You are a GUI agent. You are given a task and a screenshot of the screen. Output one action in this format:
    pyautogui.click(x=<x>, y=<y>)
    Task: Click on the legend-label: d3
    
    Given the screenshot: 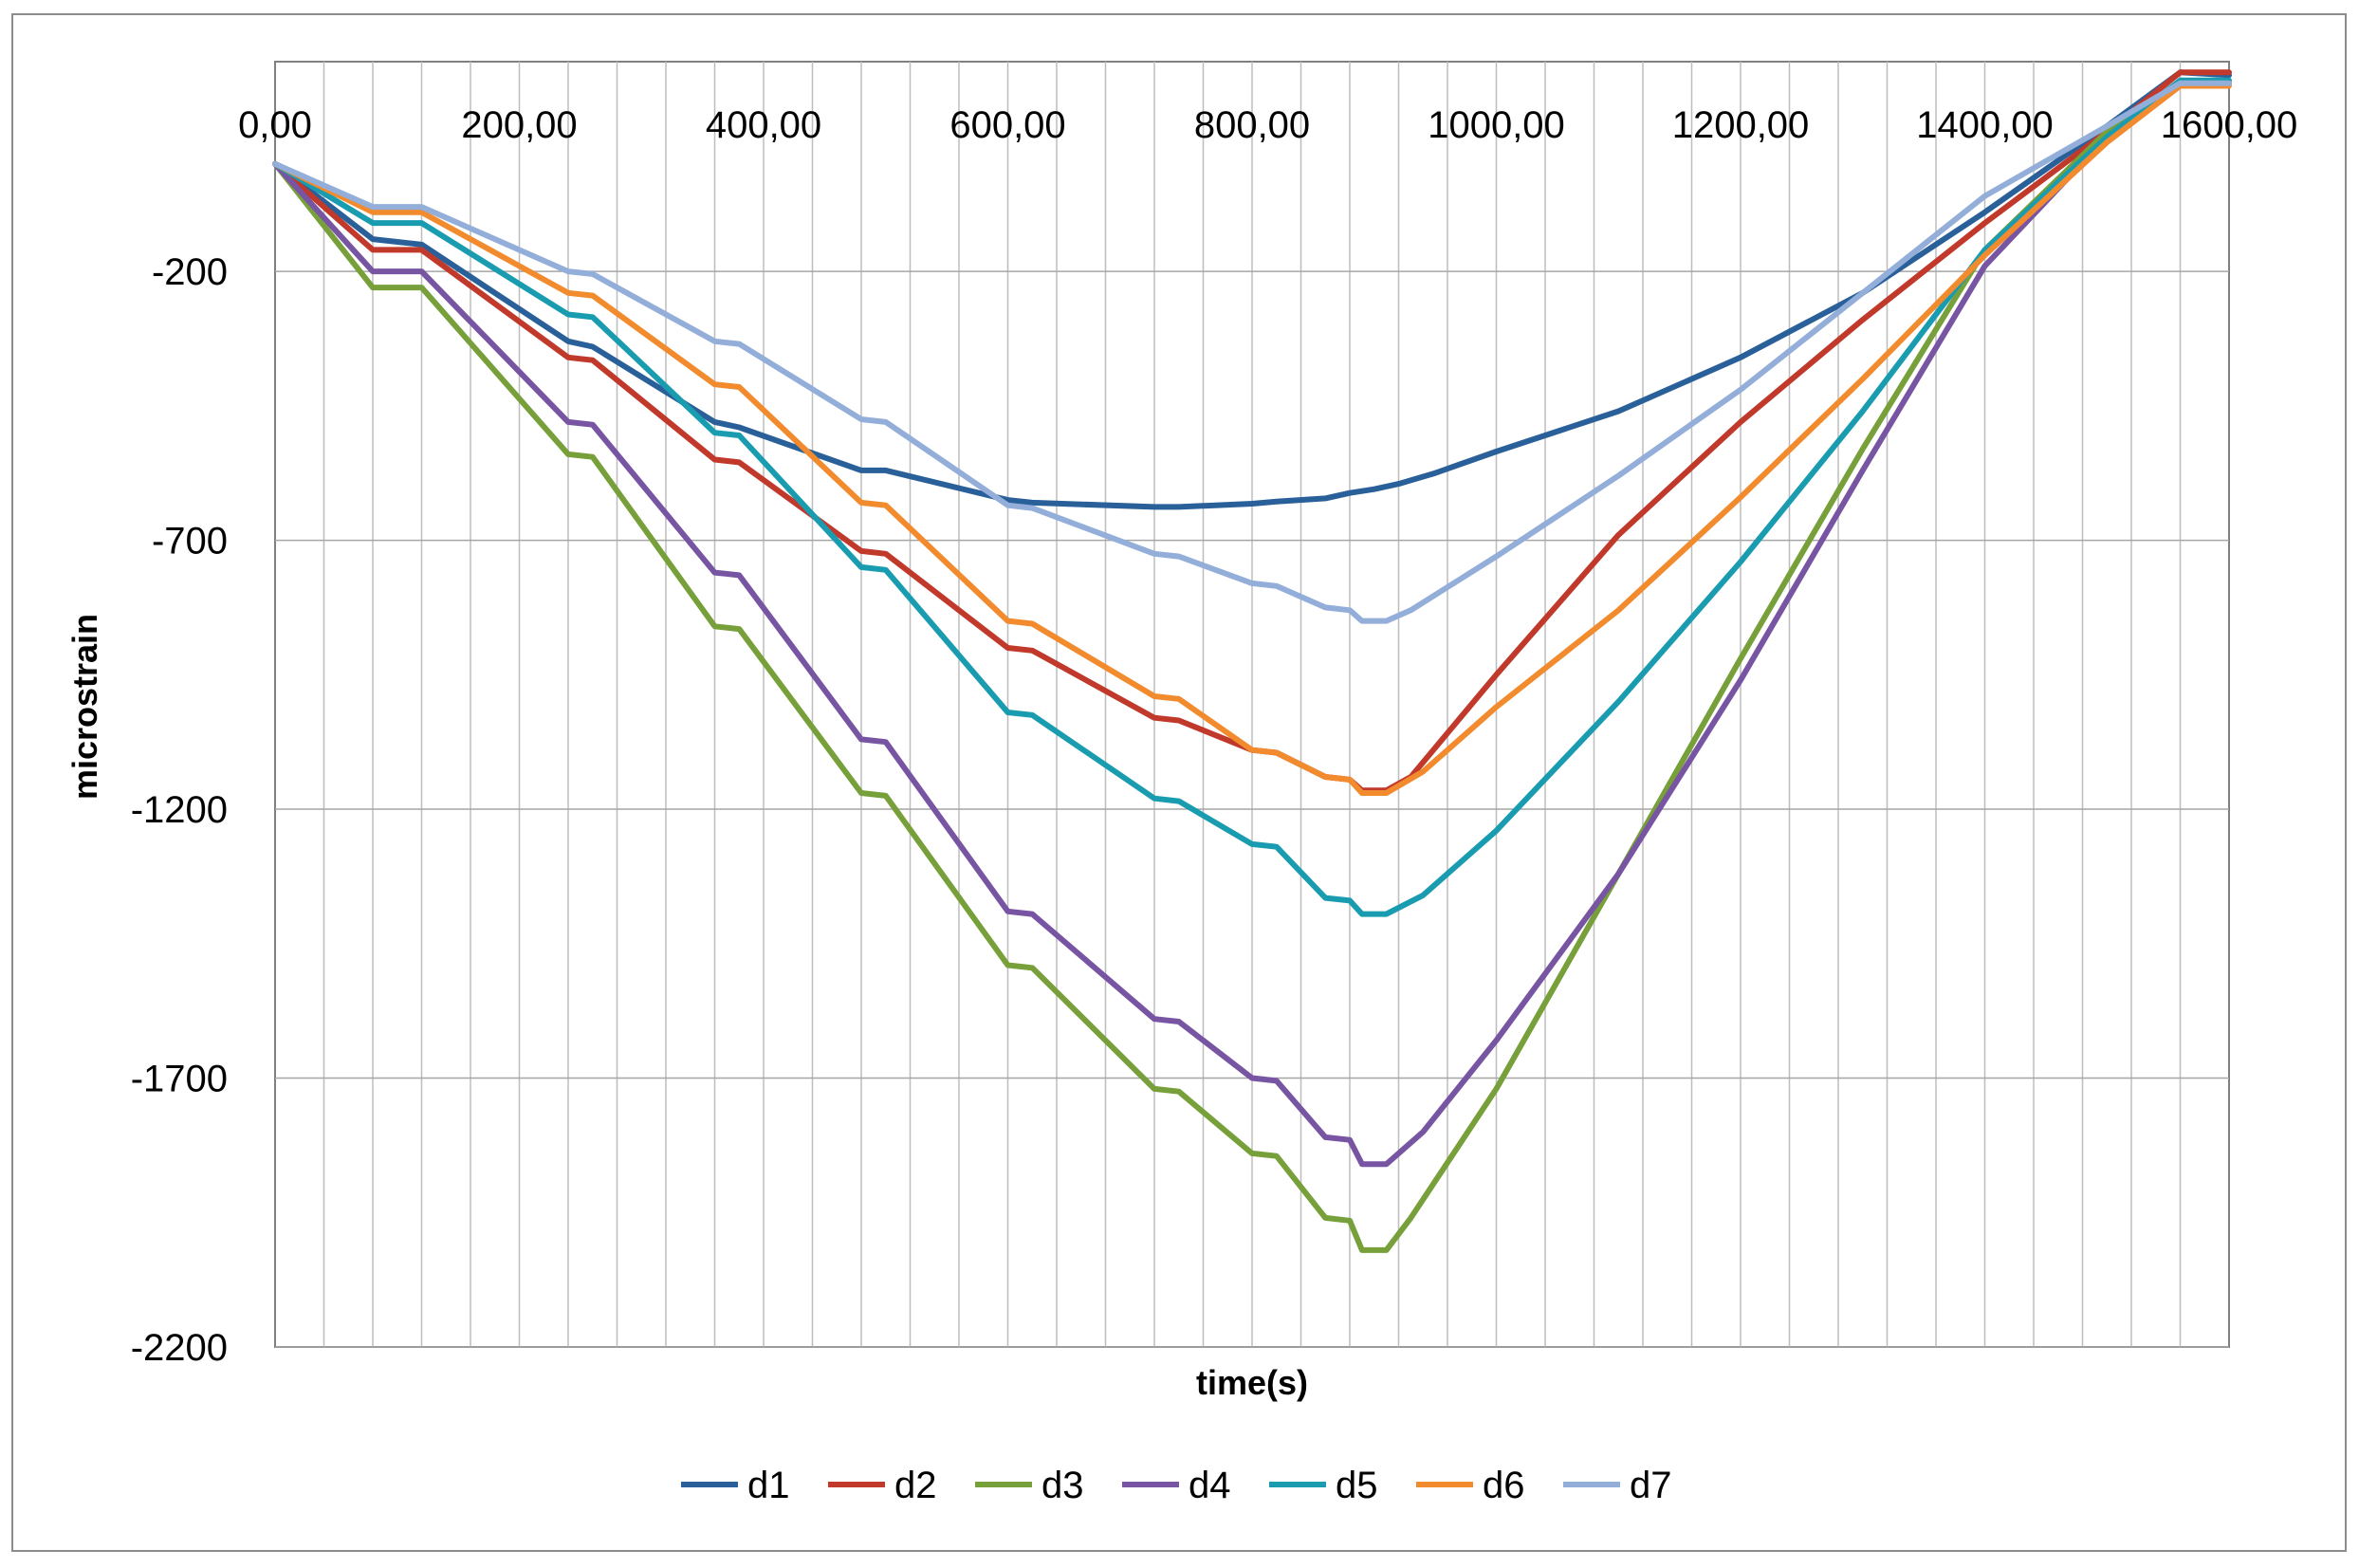 What is the action you would take?
    pyautogui.click(x=1062, y=1486)
    